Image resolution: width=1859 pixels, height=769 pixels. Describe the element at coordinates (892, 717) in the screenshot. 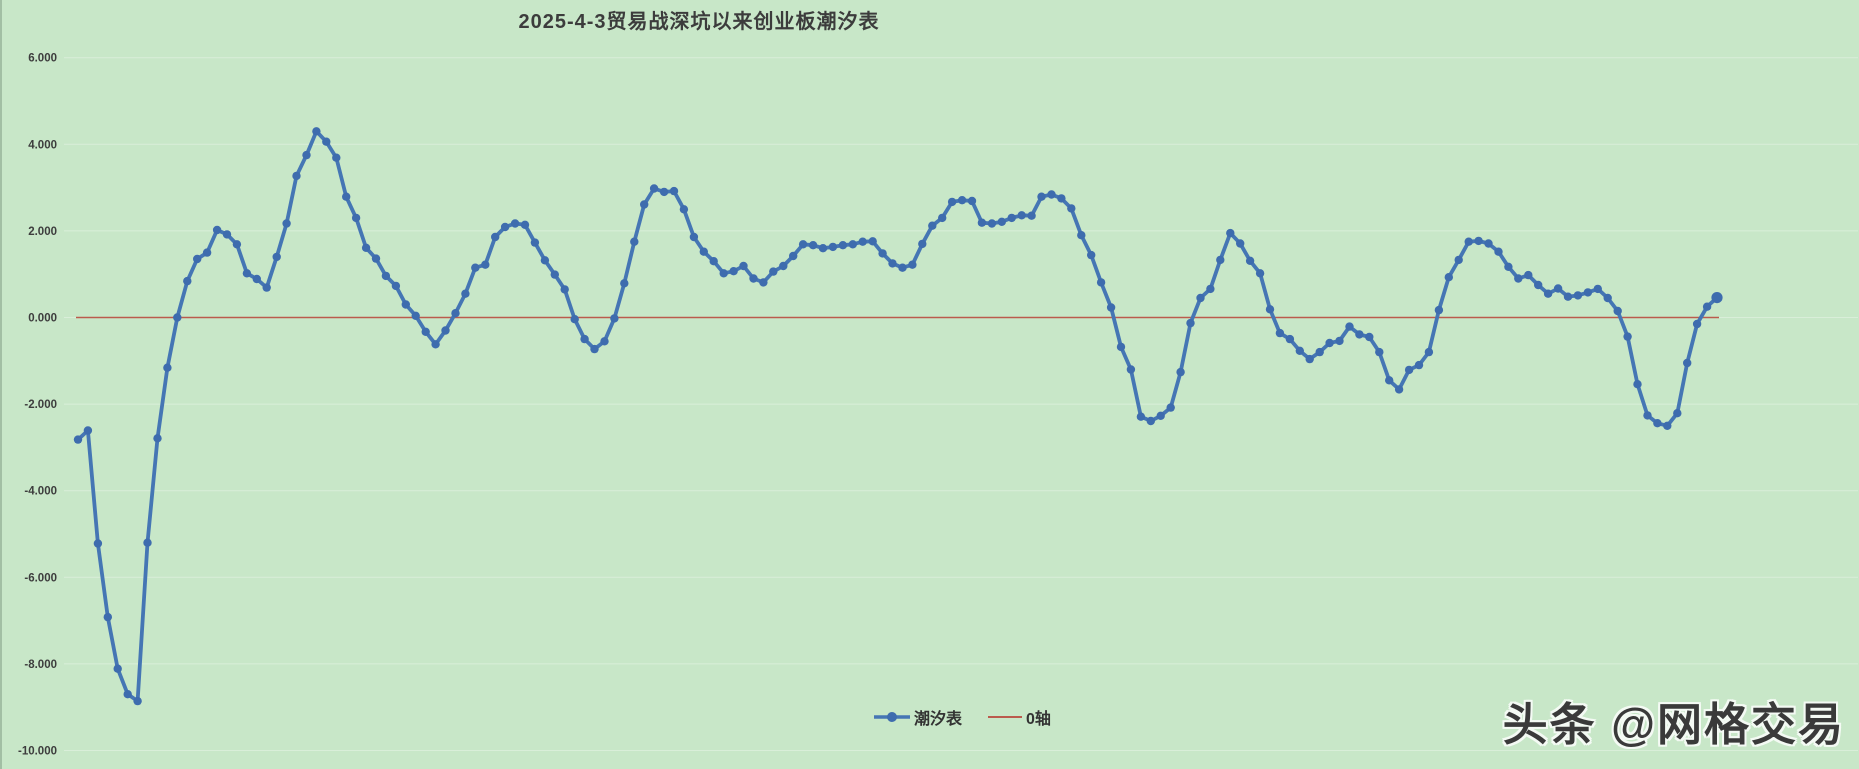

I see `tide-series-swatch-icon` at that location.